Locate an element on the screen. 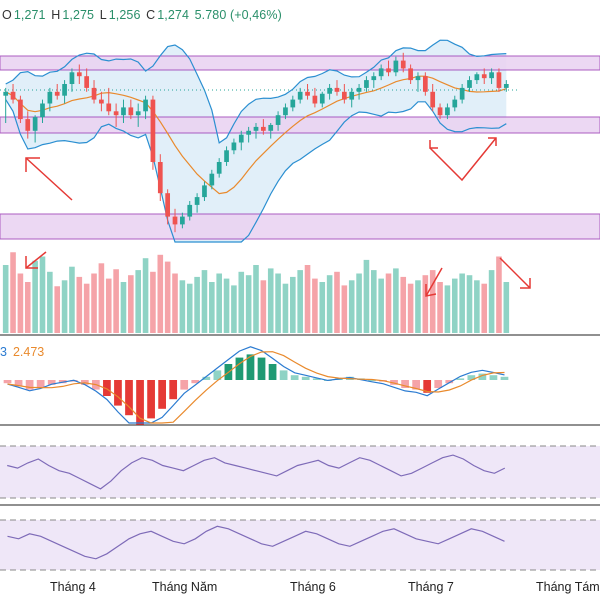 The height and width of the screenshot is (600, 600). volume-bars-group is located at coordinates (256, 292).